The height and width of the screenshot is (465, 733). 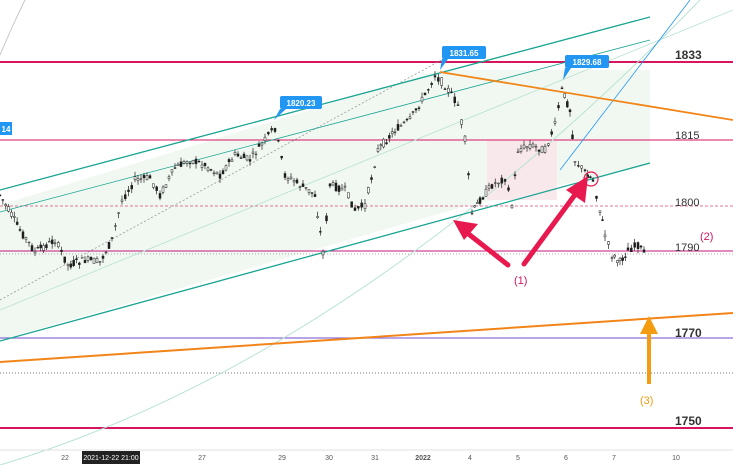 What do you see at coordinates (65, 458) in the screenshot?
I see `x-tick: 22` at bounding box center [65, 458].